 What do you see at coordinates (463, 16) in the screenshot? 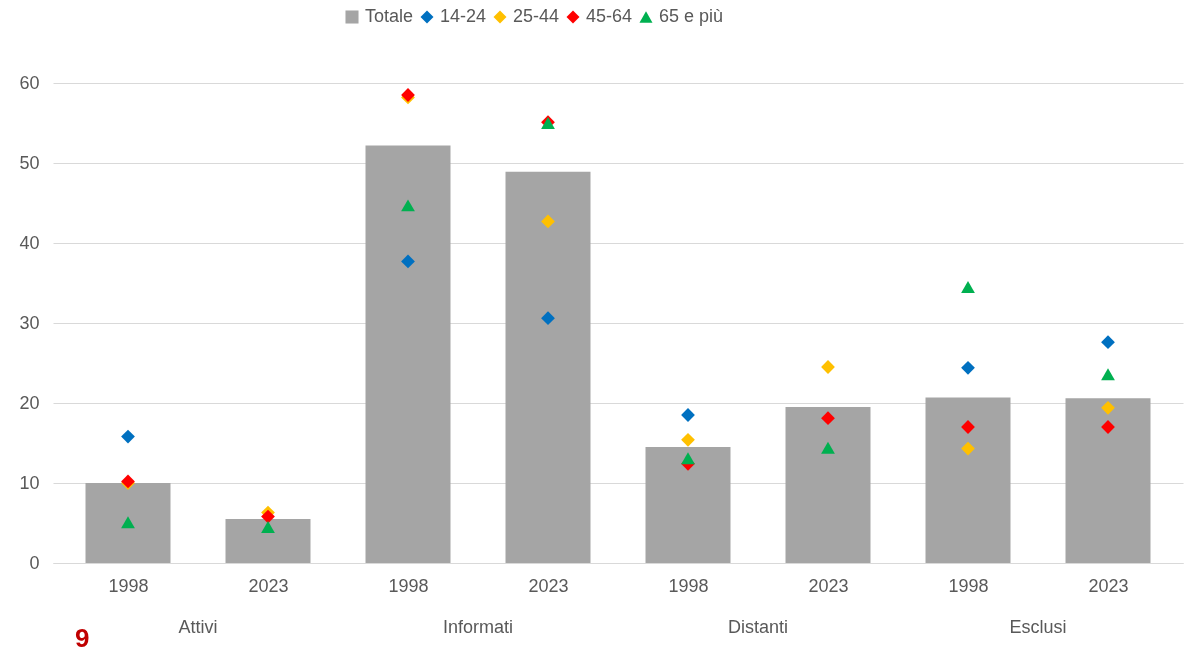
I see `legend-label: 14-24` at bounding box center [463, 16].